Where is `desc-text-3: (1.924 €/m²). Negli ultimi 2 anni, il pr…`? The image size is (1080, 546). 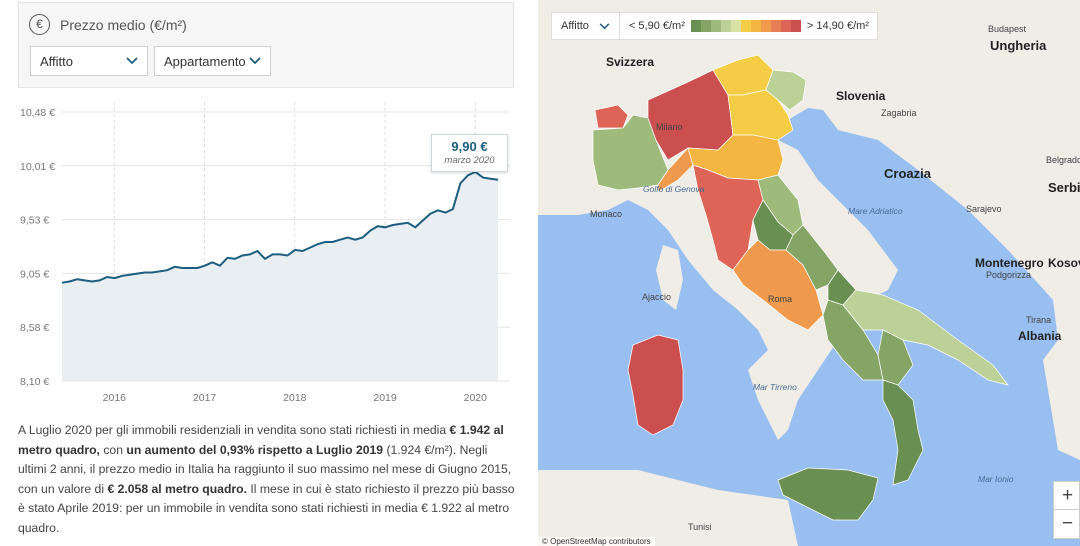
desc-text-3: (1.924 €/m²). Negli ultimi 2 anni, il pr… is located at coordinates (265, 469).